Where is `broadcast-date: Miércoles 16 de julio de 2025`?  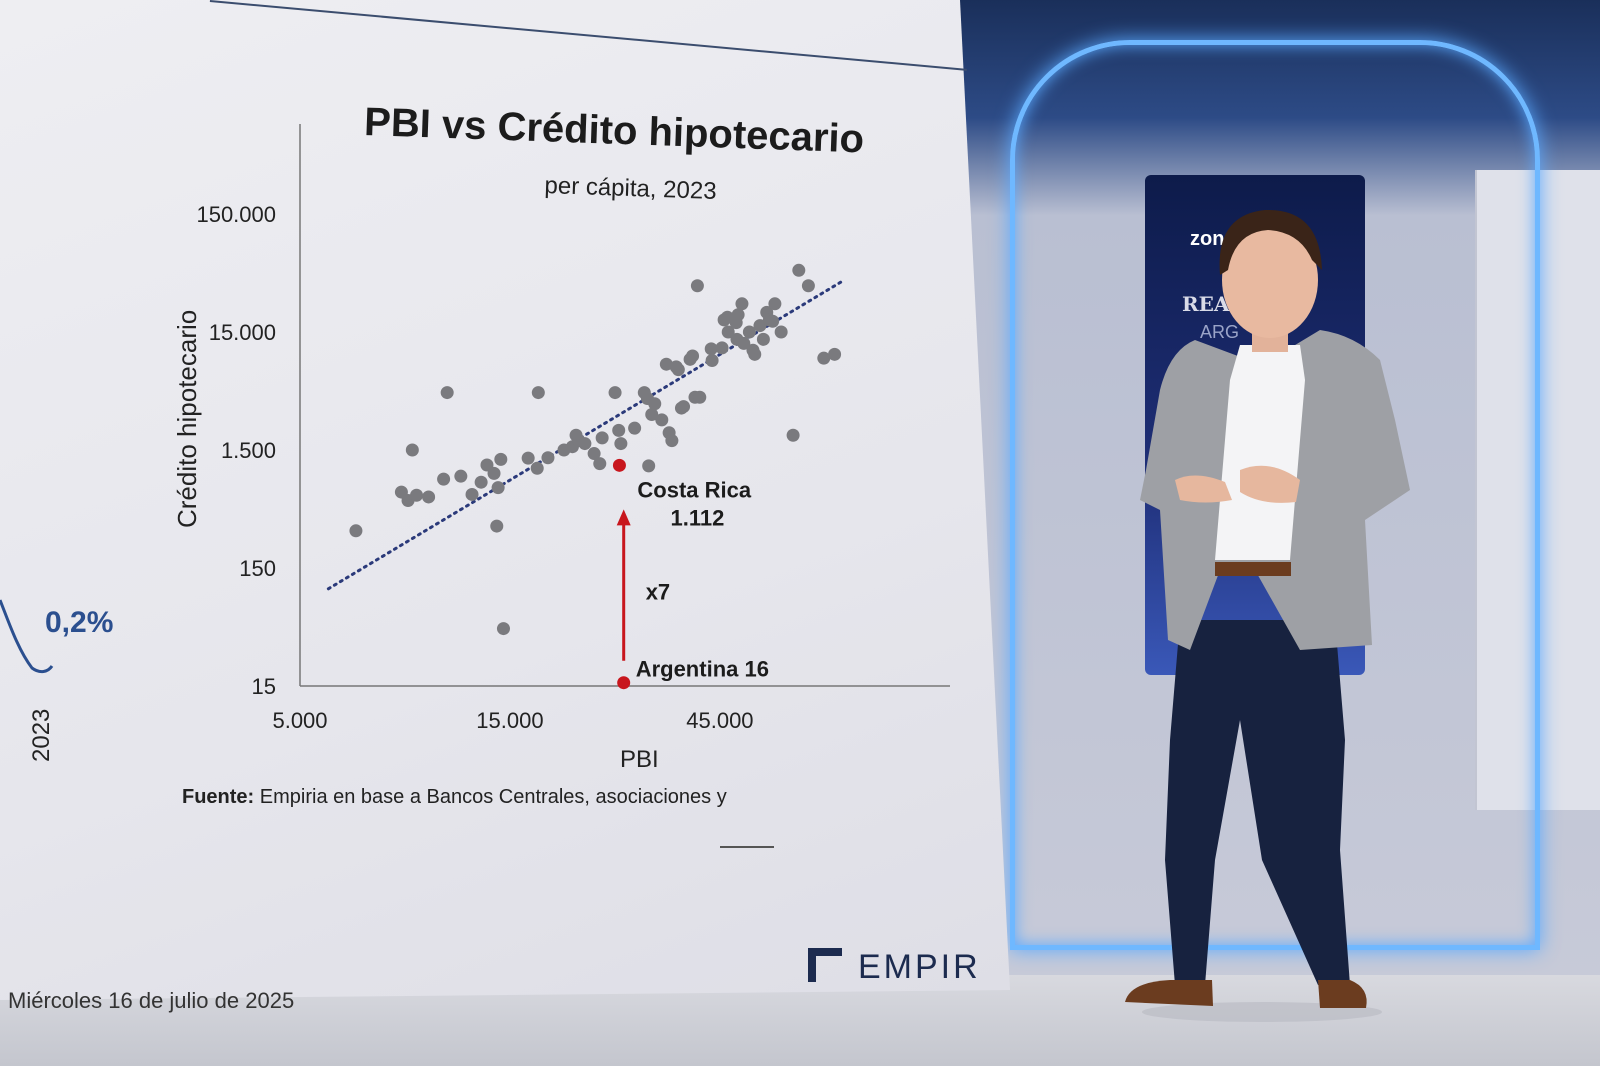
broadcast-date: Miércoles 16 de julio de 2025 is located at coordinates (151, 1000).